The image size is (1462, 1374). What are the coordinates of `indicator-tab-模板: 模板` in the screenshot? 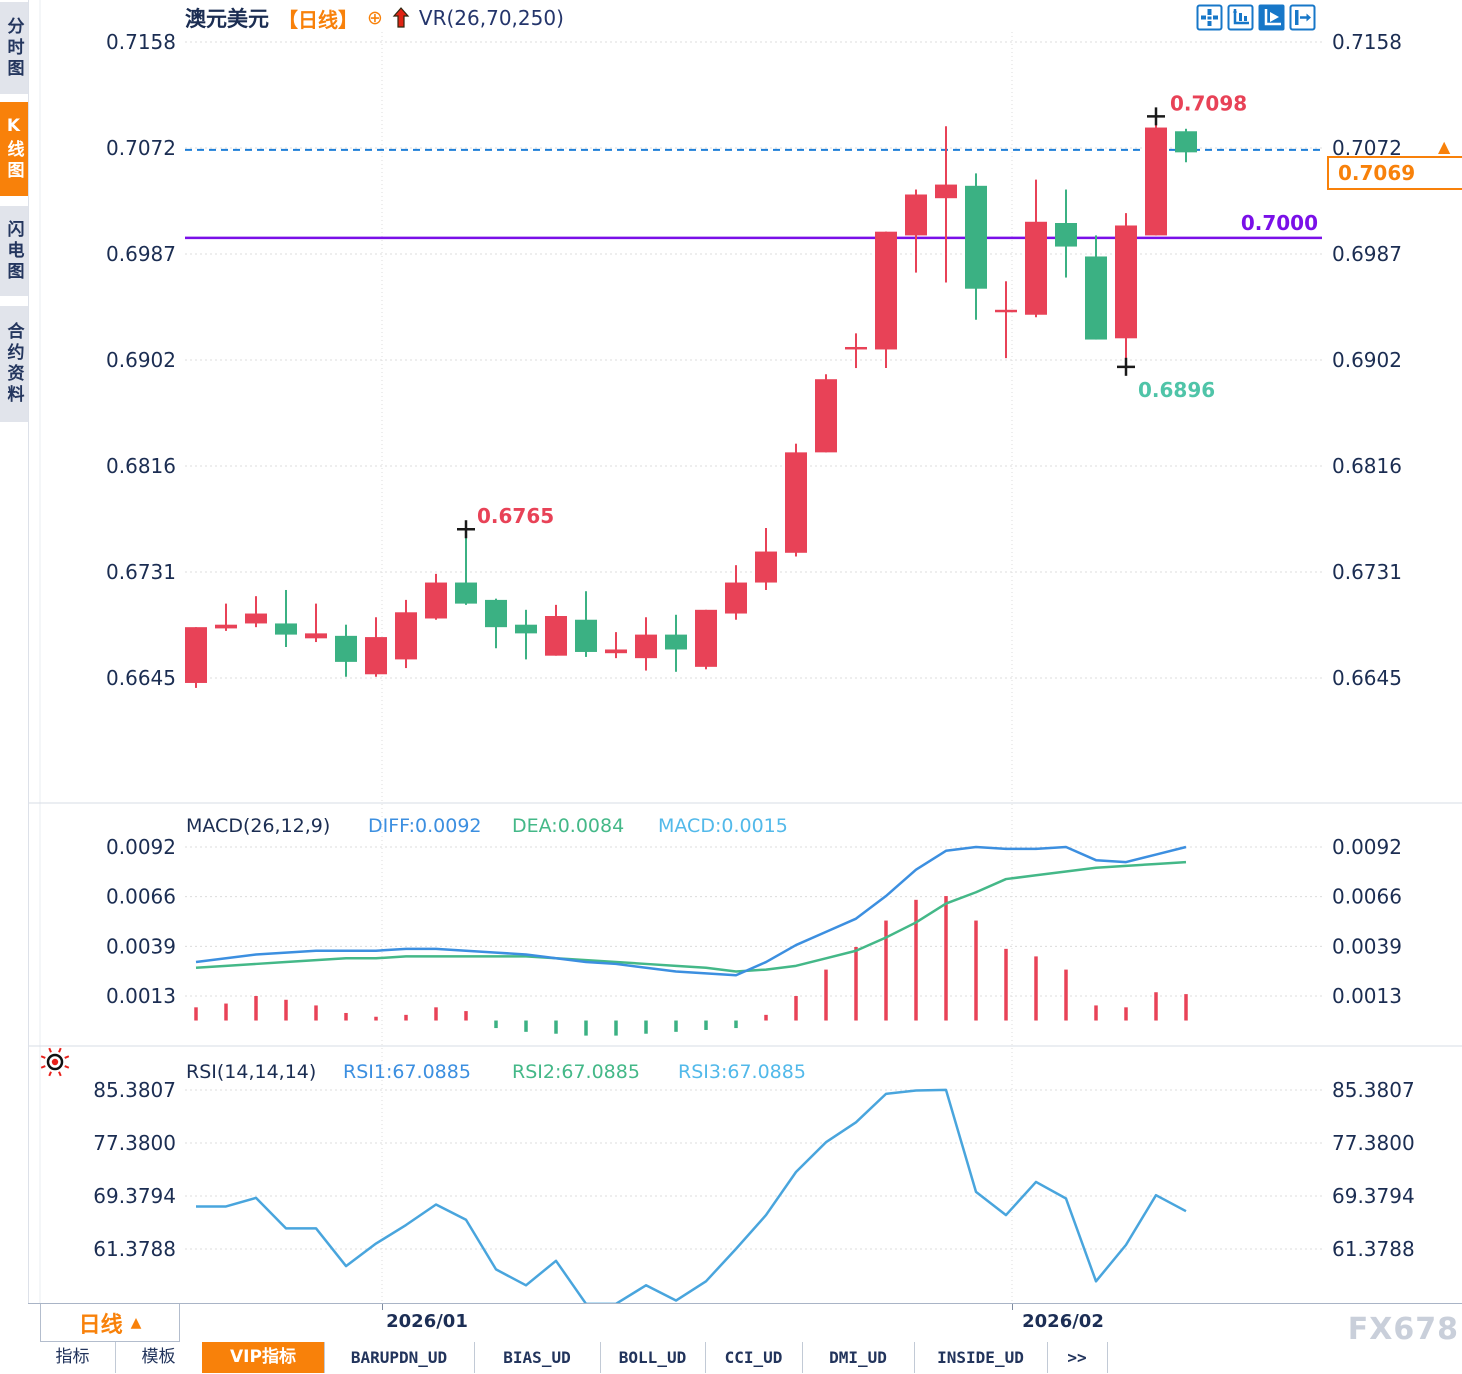 It's located at (159, 1357).